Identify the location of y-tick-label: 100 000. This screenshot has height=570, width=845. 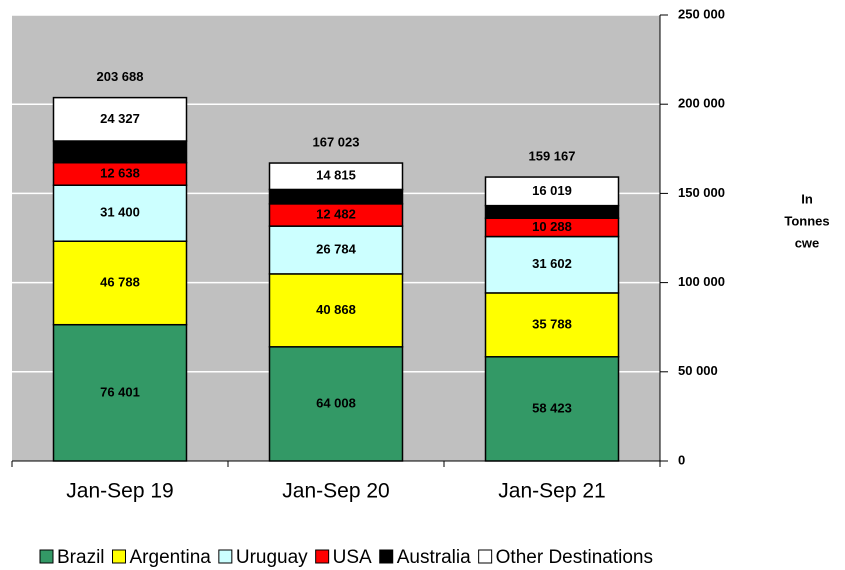
(701, 281).